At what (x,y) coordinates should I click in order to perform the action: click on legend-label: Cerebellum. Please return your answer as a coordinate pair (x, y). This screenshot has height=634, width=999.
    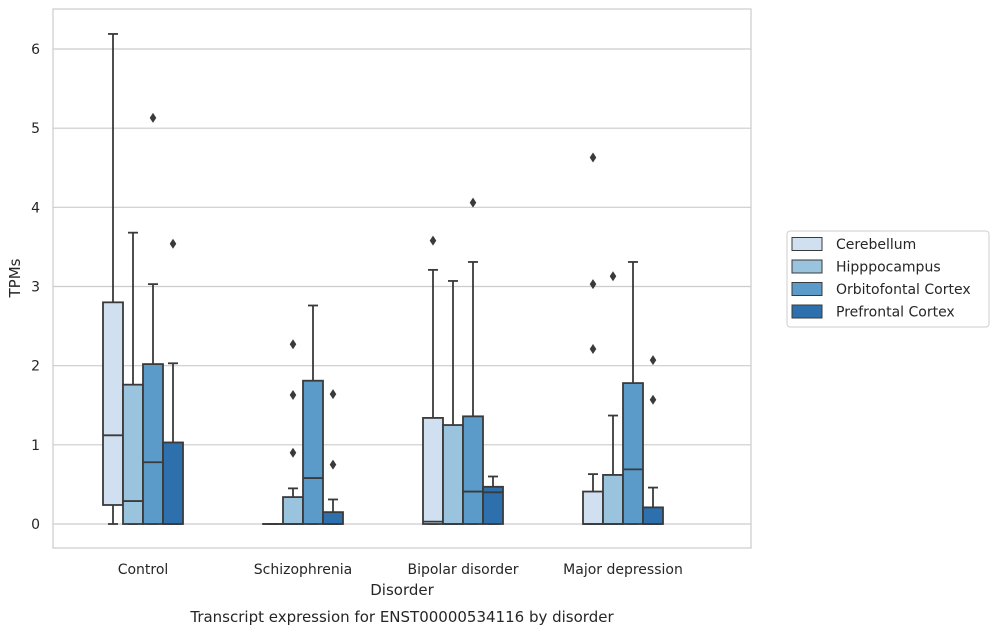
    Looking at the image, I should click on (876, 245).